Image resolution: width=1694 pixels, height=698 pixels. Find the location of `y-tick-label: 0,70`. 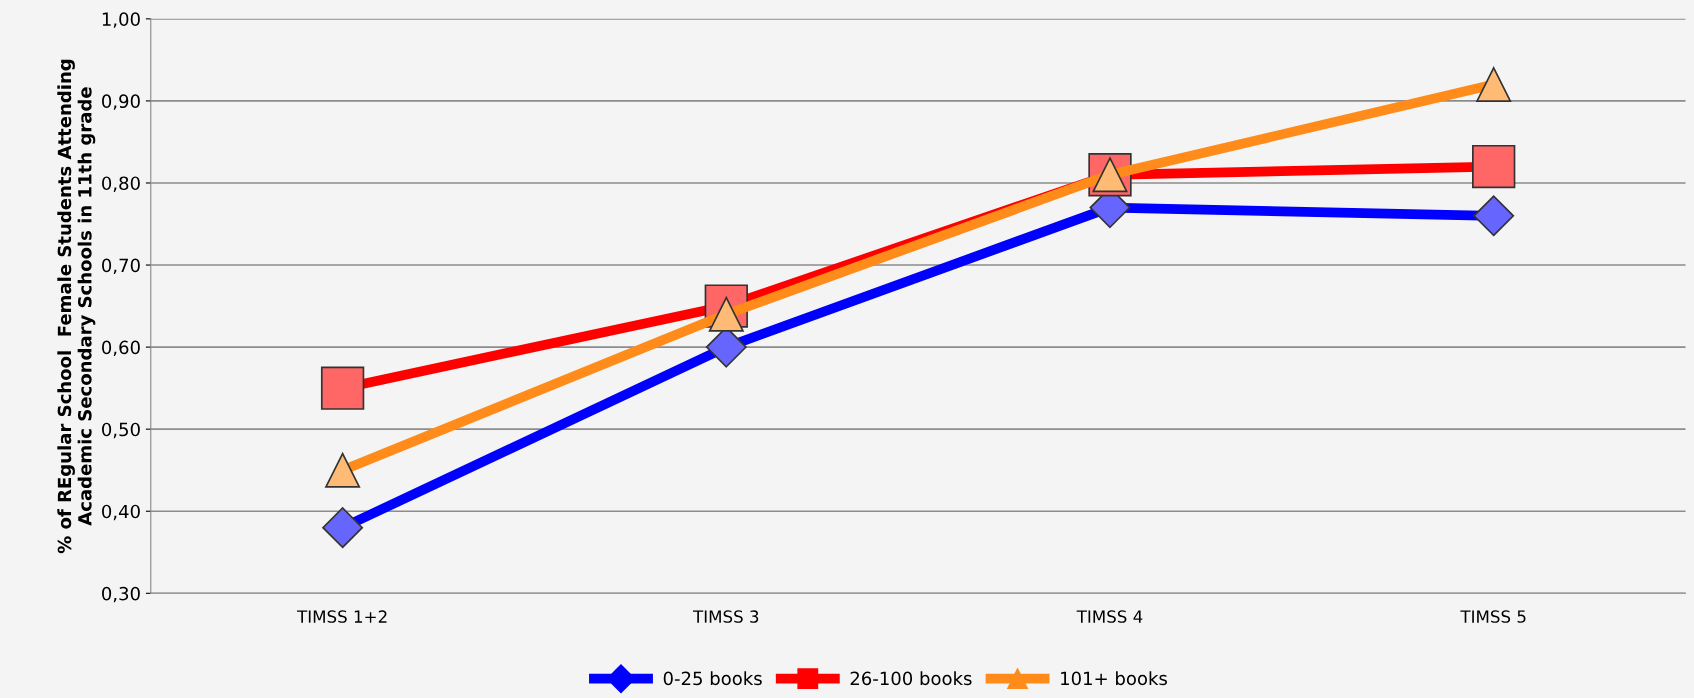

y-tick-label: 0,70 is located at coordinates (121, 266).